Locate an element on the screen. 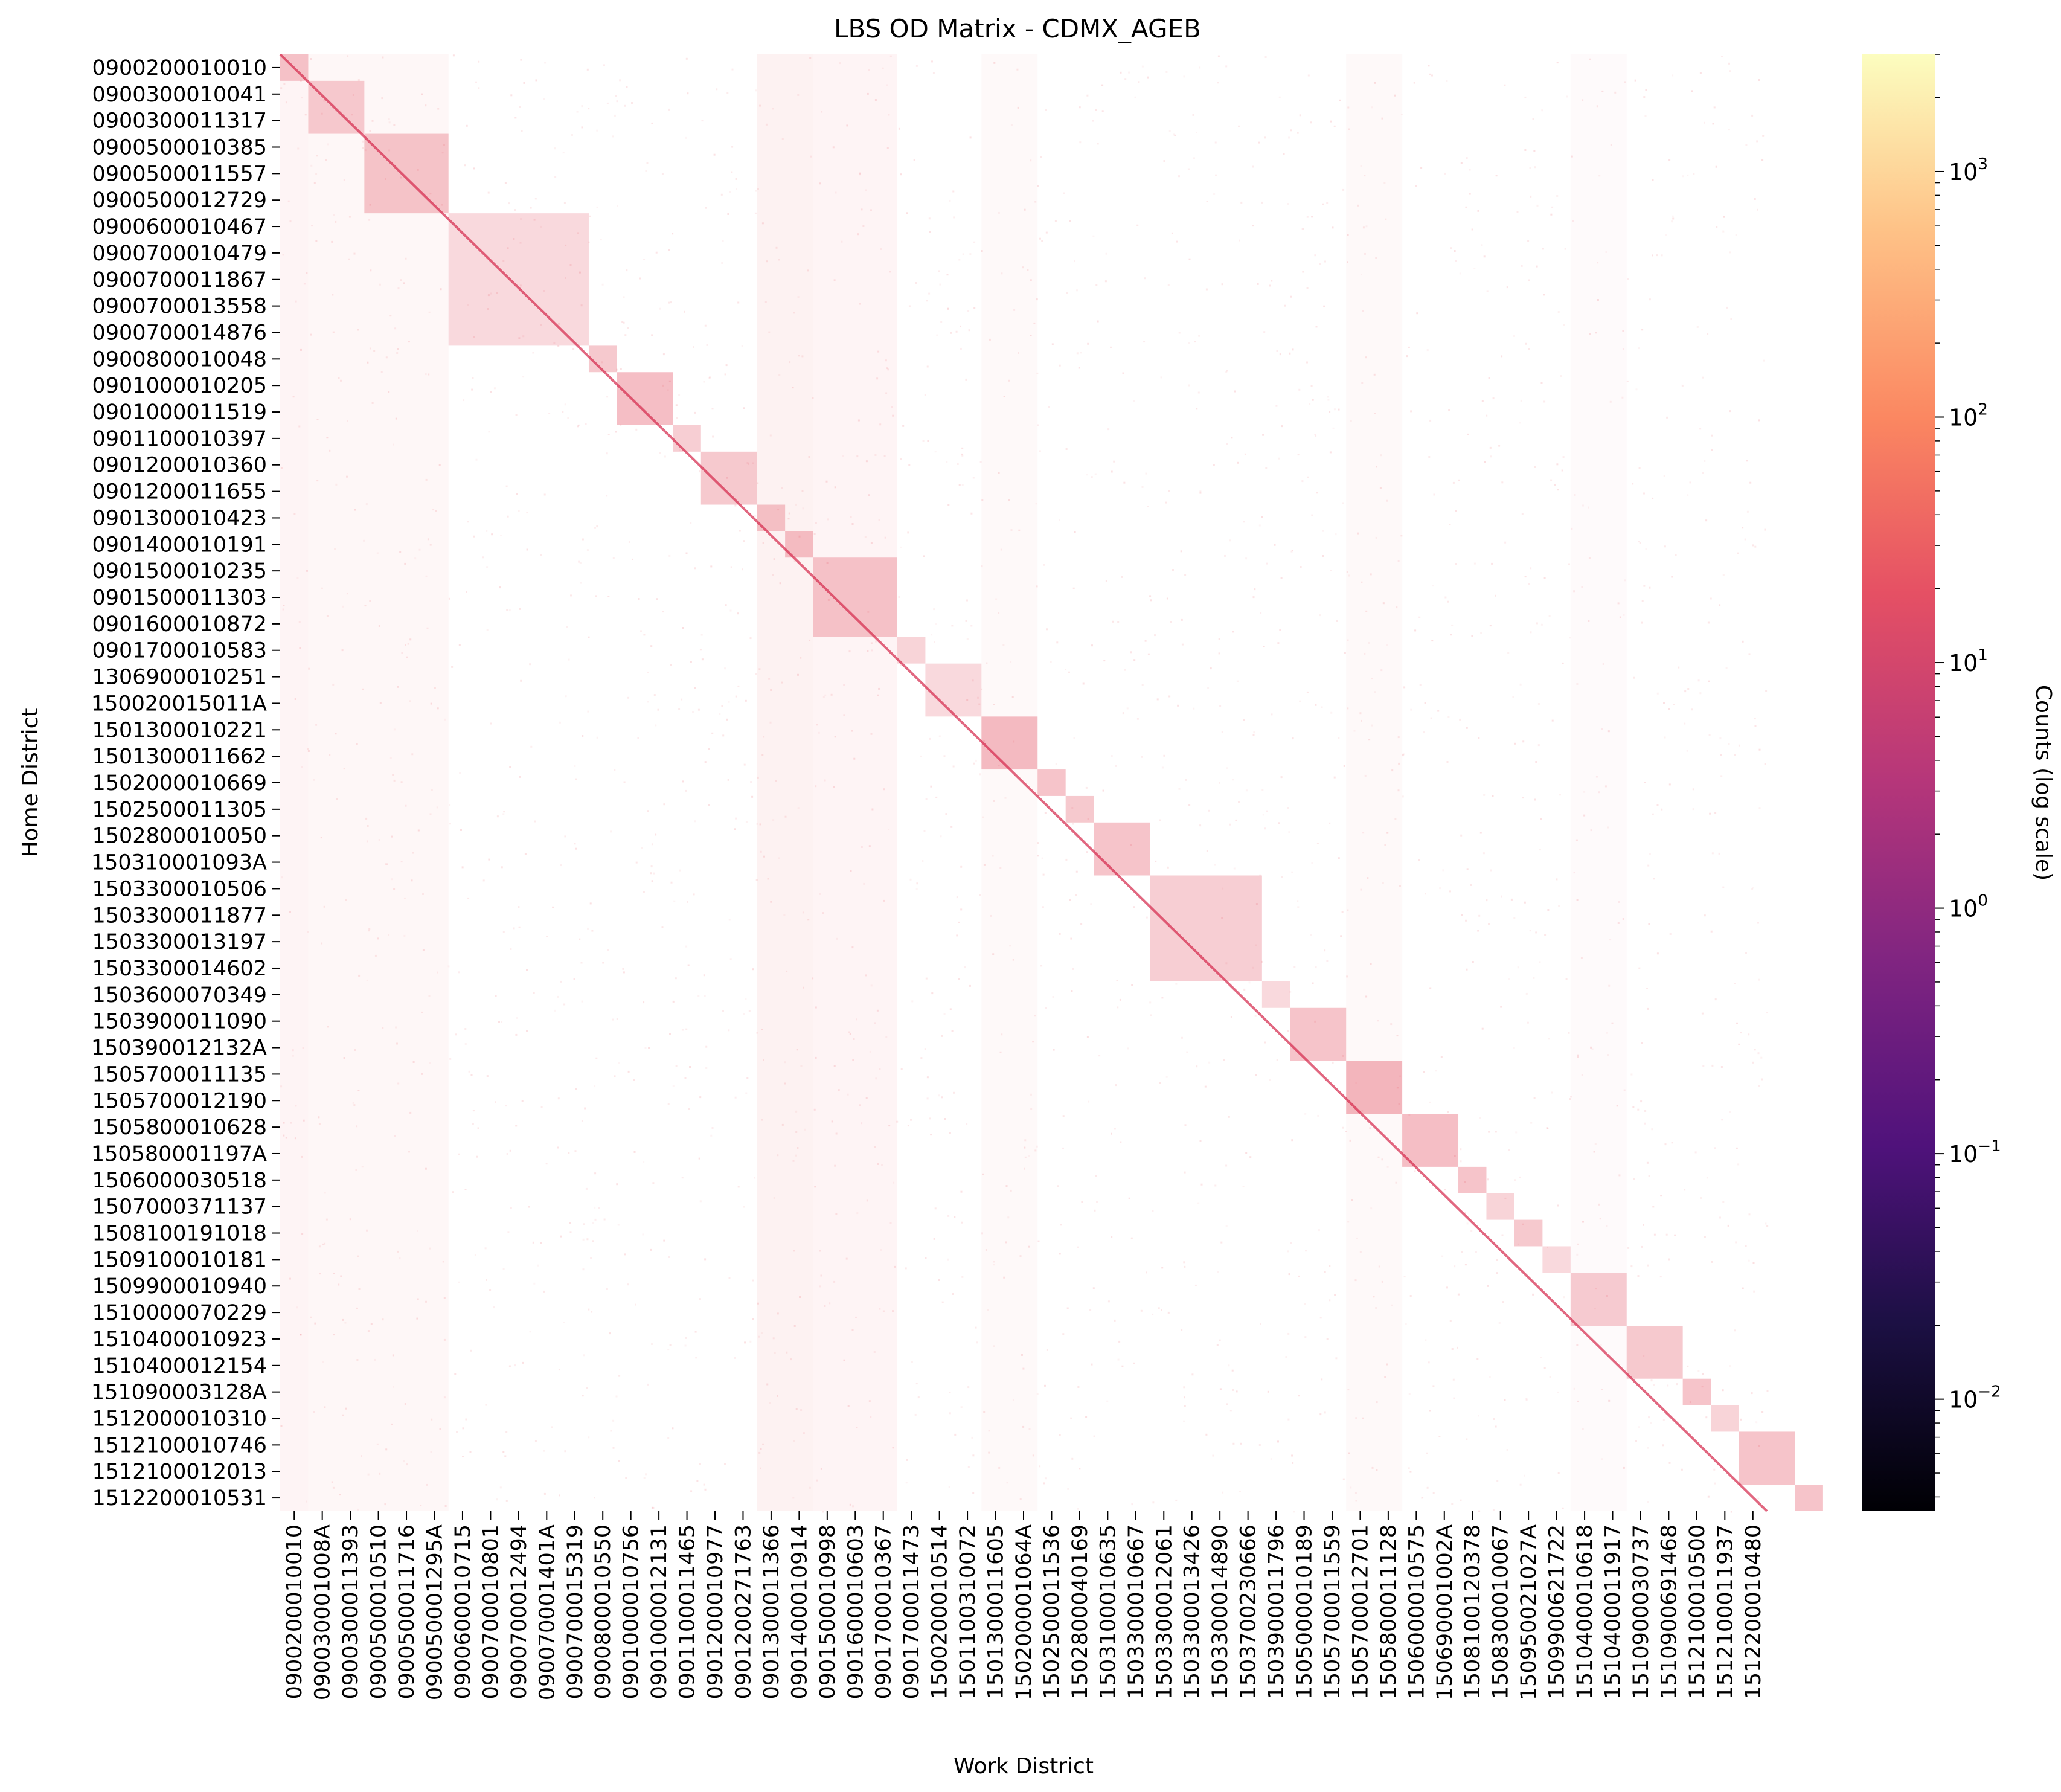 The image size is (2061, 1792). y-tick-label: 0901500011303 is located at coordinates (180, 598).